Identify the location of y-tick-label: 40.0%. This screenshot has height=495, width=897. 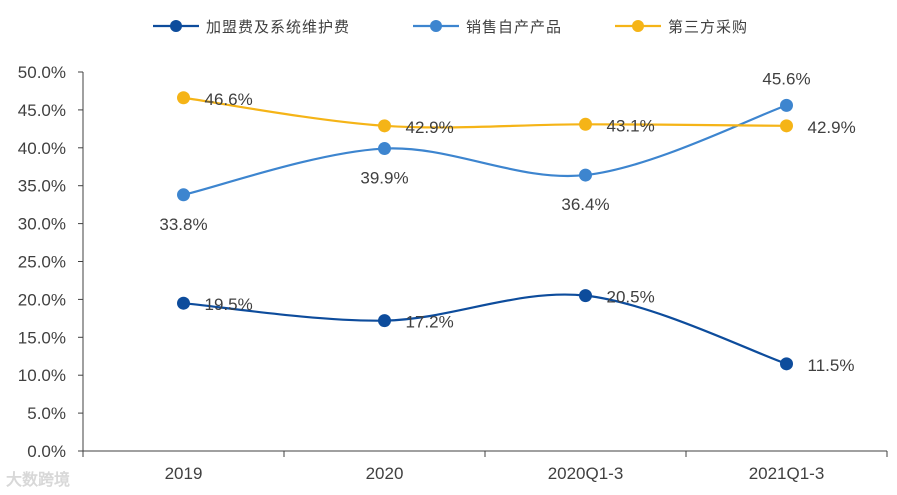
(42, 148).